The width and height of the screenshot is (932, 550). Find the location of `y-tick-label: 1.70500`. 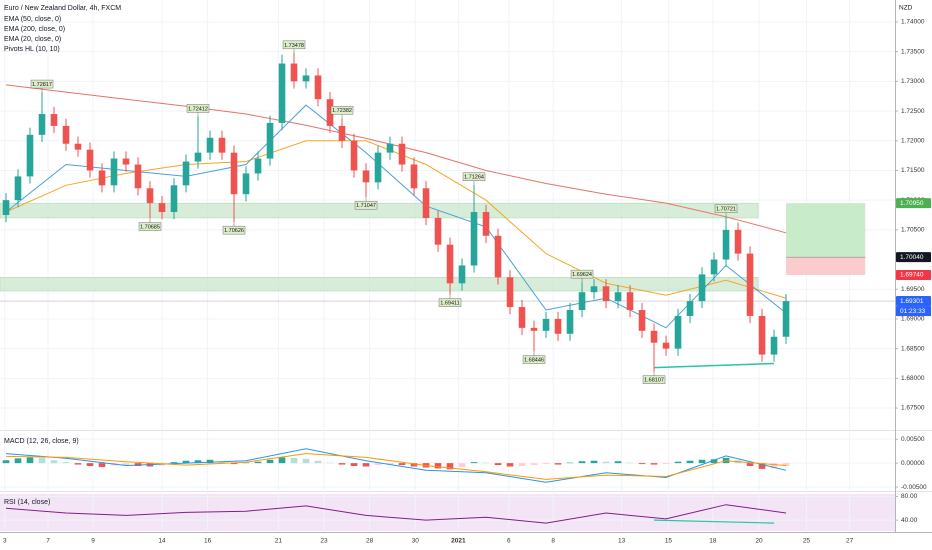

y-tick-label: 1.70500 is located at coordinates (913, 230).